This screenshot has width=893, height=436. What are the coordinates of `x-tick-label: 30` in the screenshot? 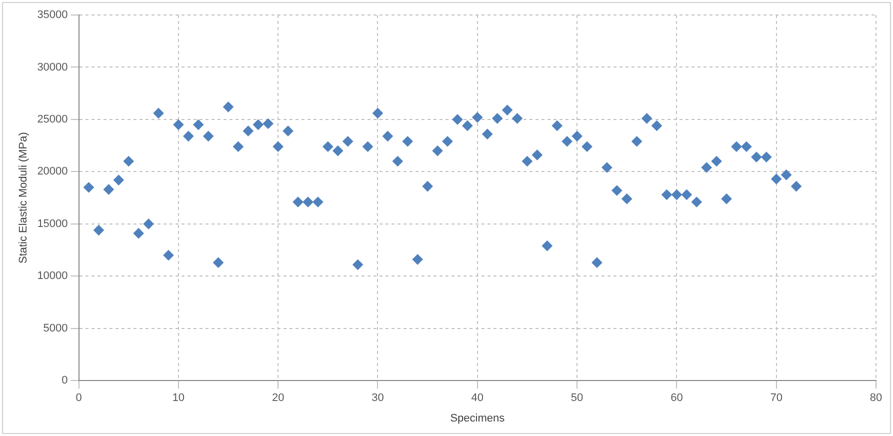 It's located at (378, 398).